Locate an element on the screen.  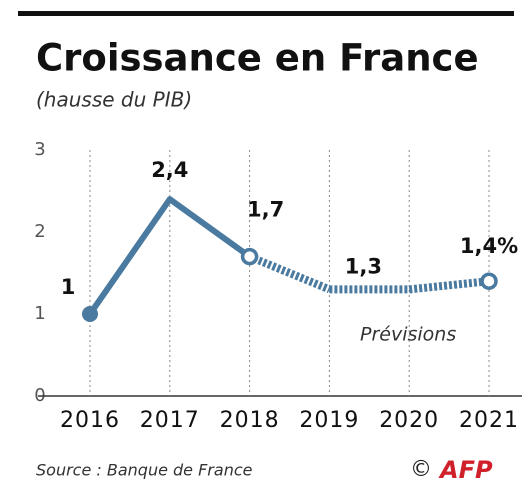
source: Source : Banque de France is located at coordinates (144, 470).